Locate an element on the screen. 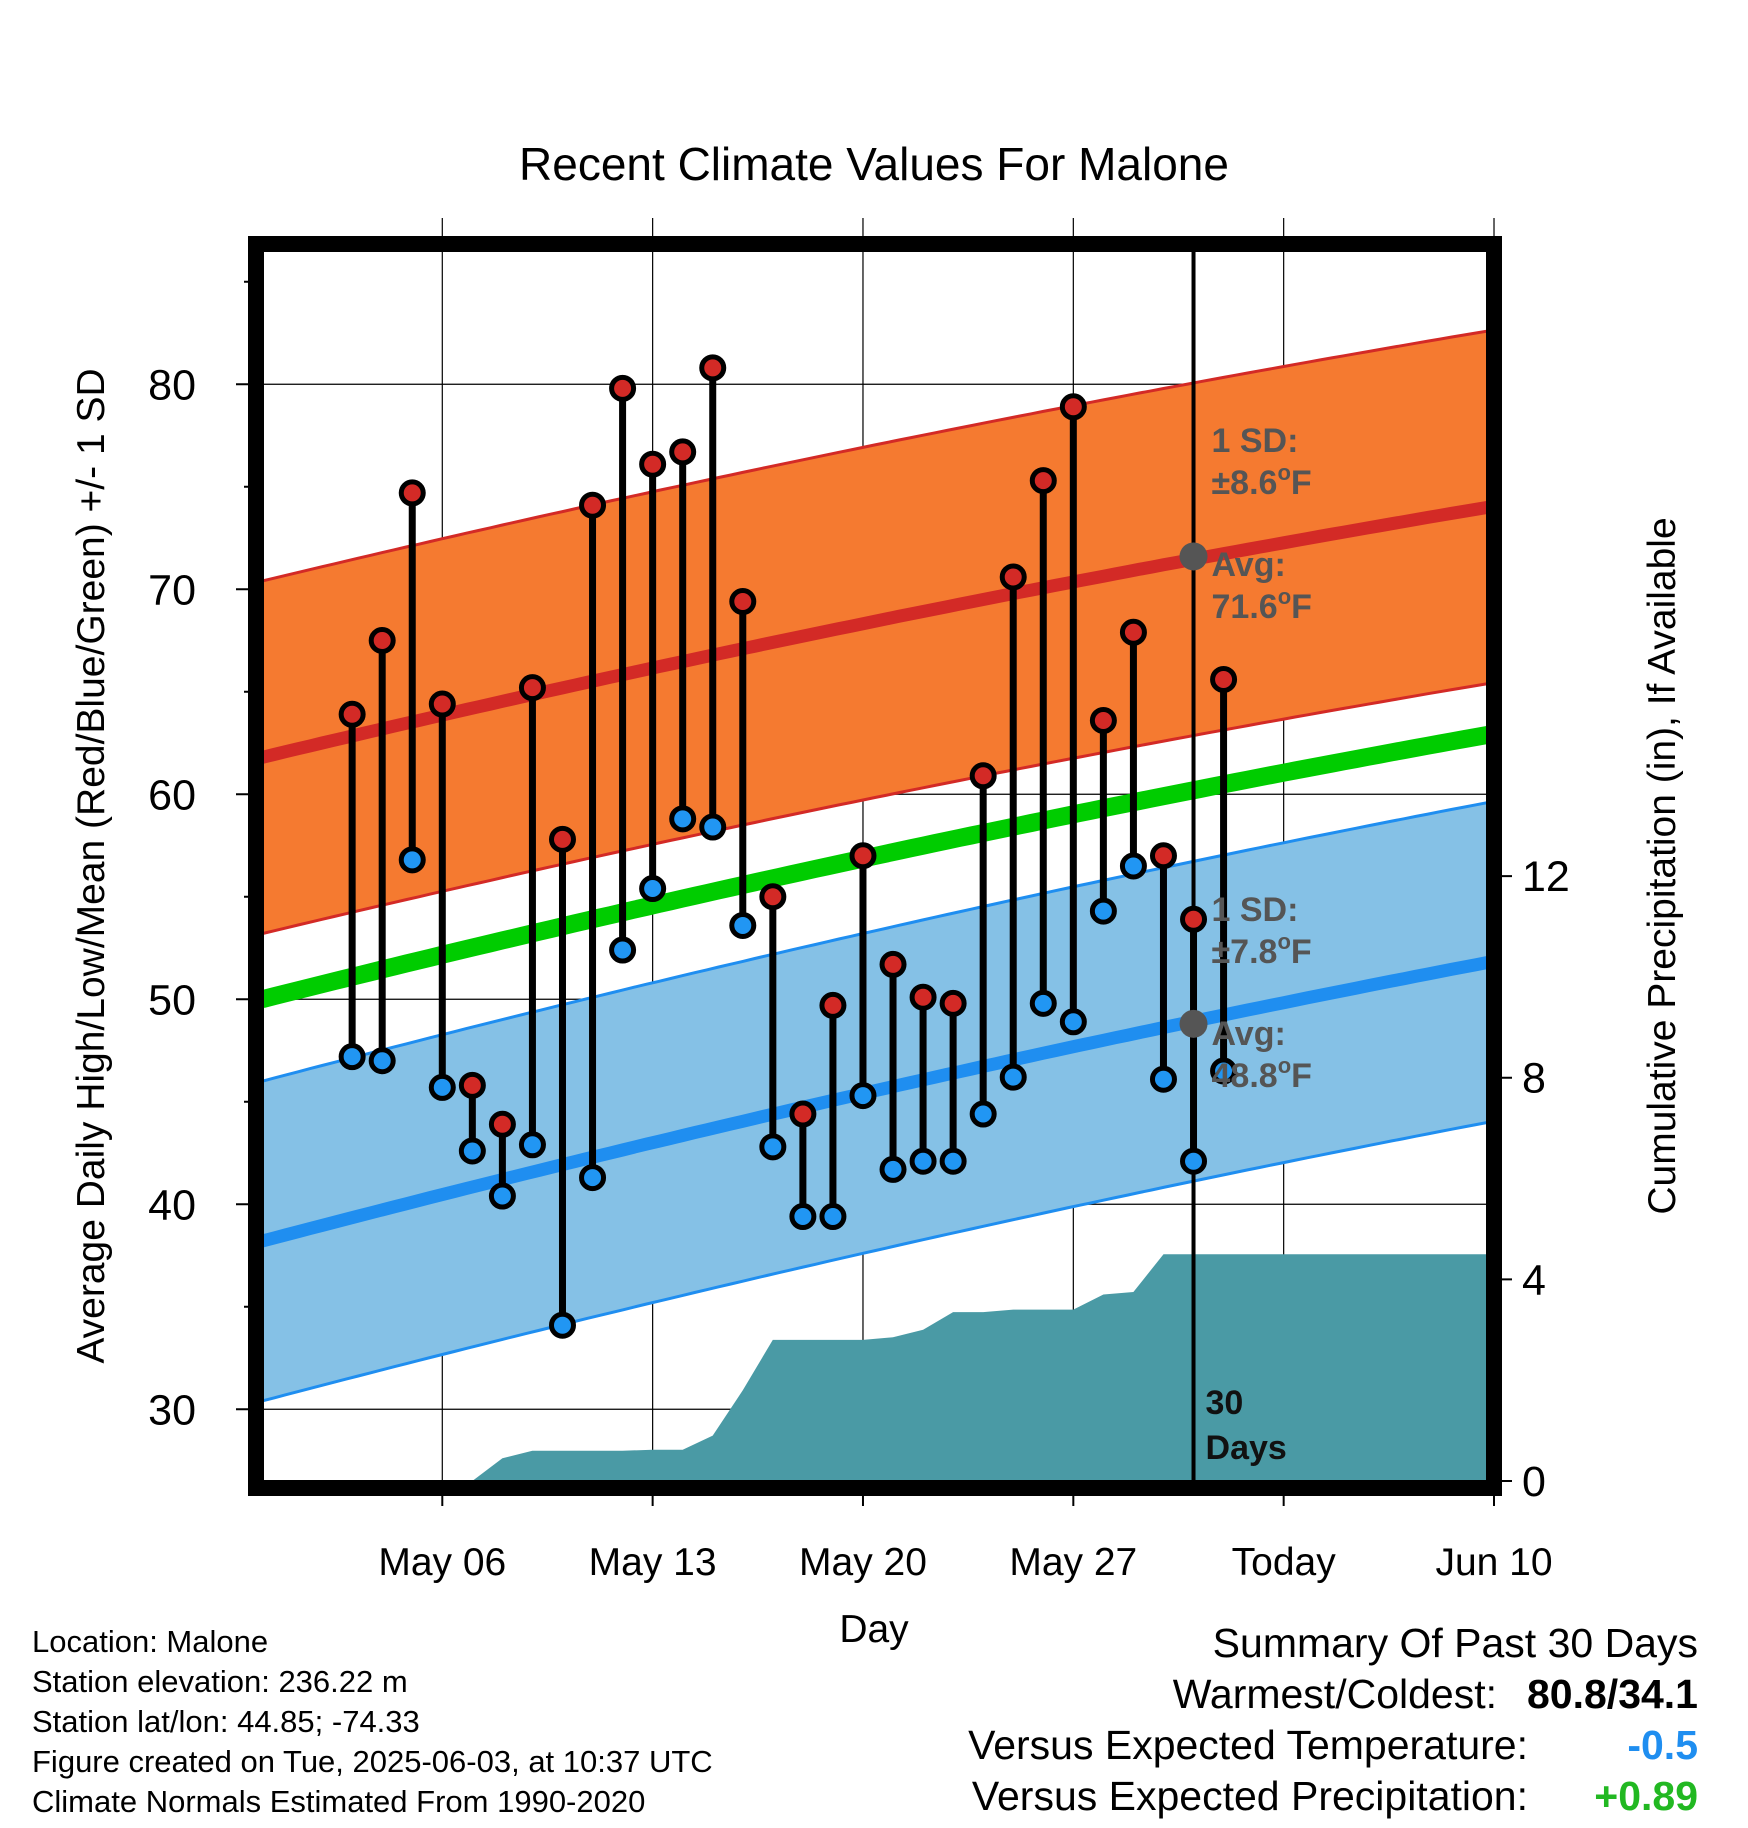 This screenshot has width=1748, height=1828. summary-temp: Versus Expected Temperature: -0.5 is located at coordinates (1333, 1745).